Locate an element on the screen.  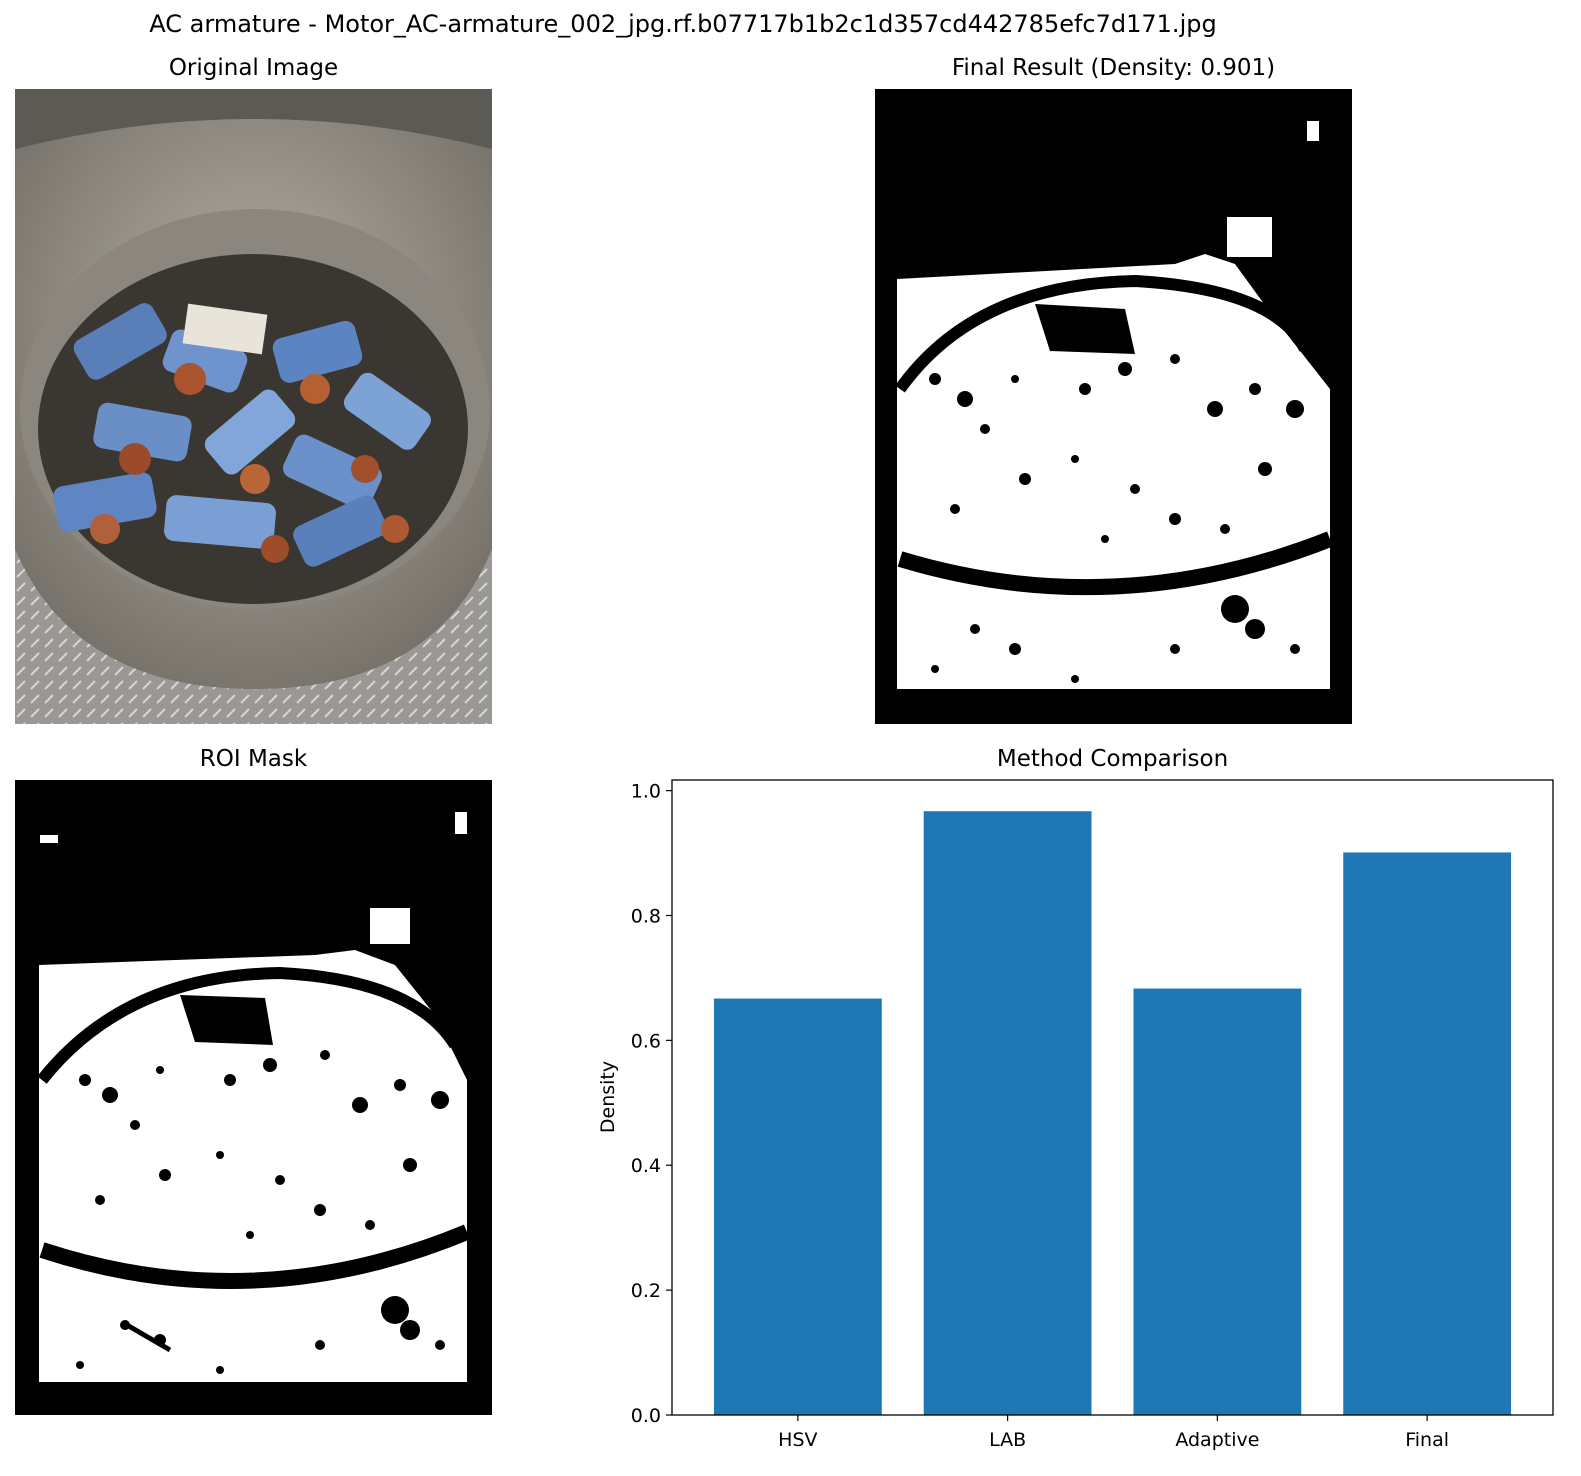
original-image-title: Original Image is located at coordinates (253, 68).